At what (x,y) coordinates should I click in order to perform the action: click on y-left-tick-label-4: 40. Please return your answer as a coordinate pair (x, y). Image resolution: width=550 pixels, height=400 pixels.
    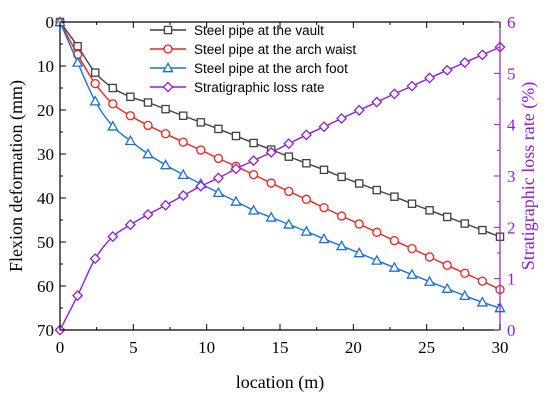
    Looking at the image, I should click on (45, 198).